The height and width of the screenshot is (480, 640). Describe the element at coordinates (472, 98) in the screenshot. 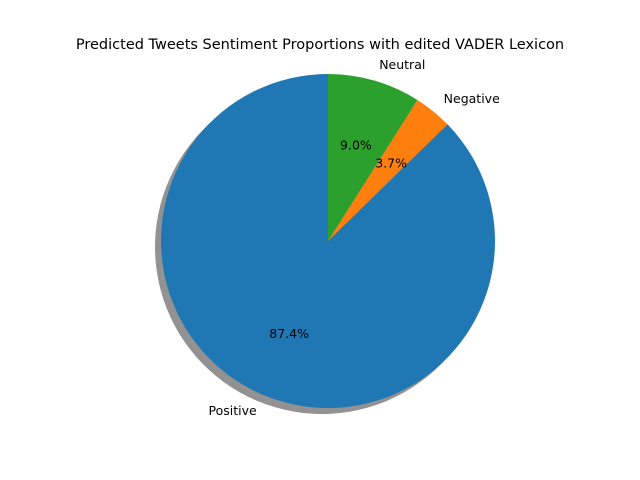

I see `label-negative: Negative` at that location.